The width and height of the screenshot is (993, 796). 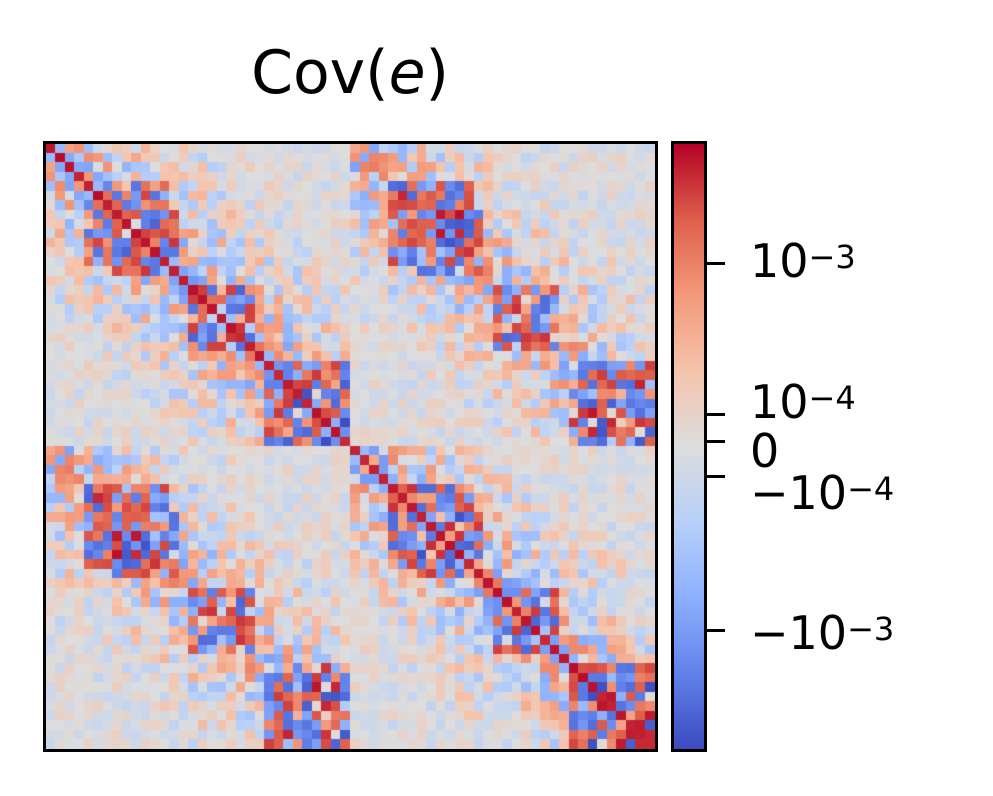 I want to click on colorbar-tick-label: −10−4, so click(x=822, y=493).